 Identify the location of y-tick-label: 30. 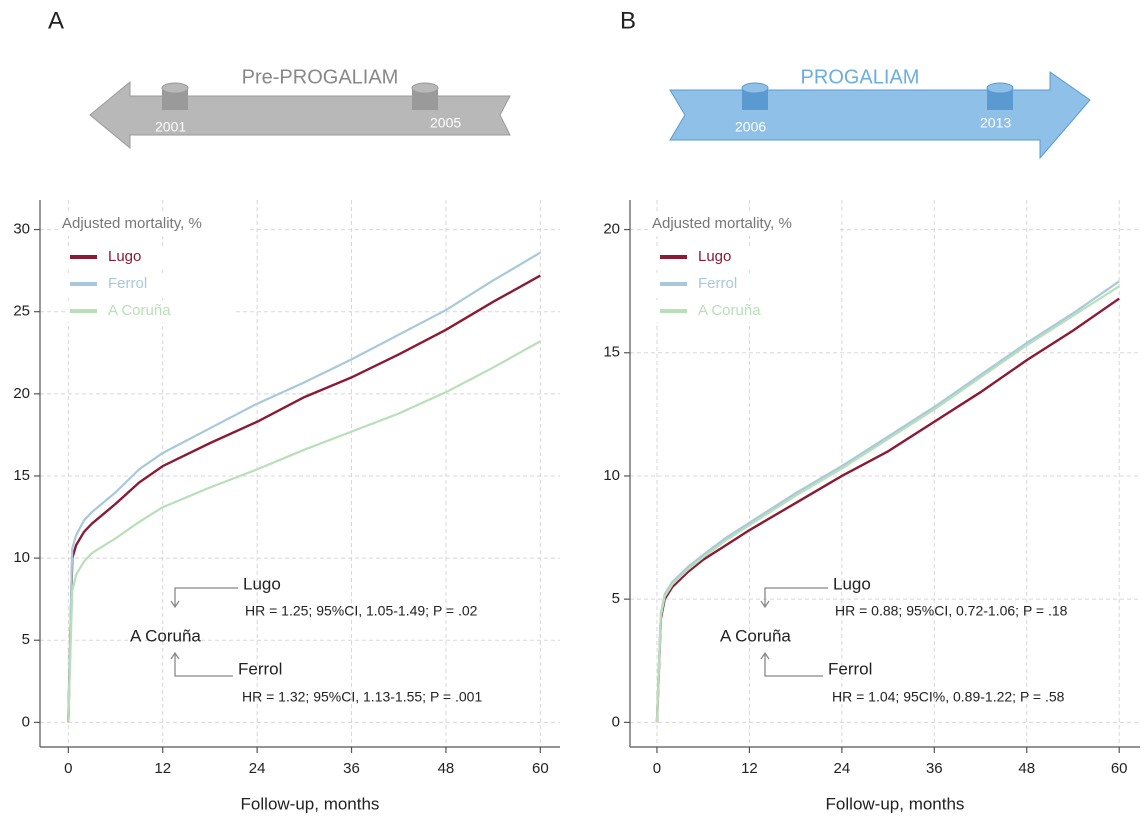
(21, 229).